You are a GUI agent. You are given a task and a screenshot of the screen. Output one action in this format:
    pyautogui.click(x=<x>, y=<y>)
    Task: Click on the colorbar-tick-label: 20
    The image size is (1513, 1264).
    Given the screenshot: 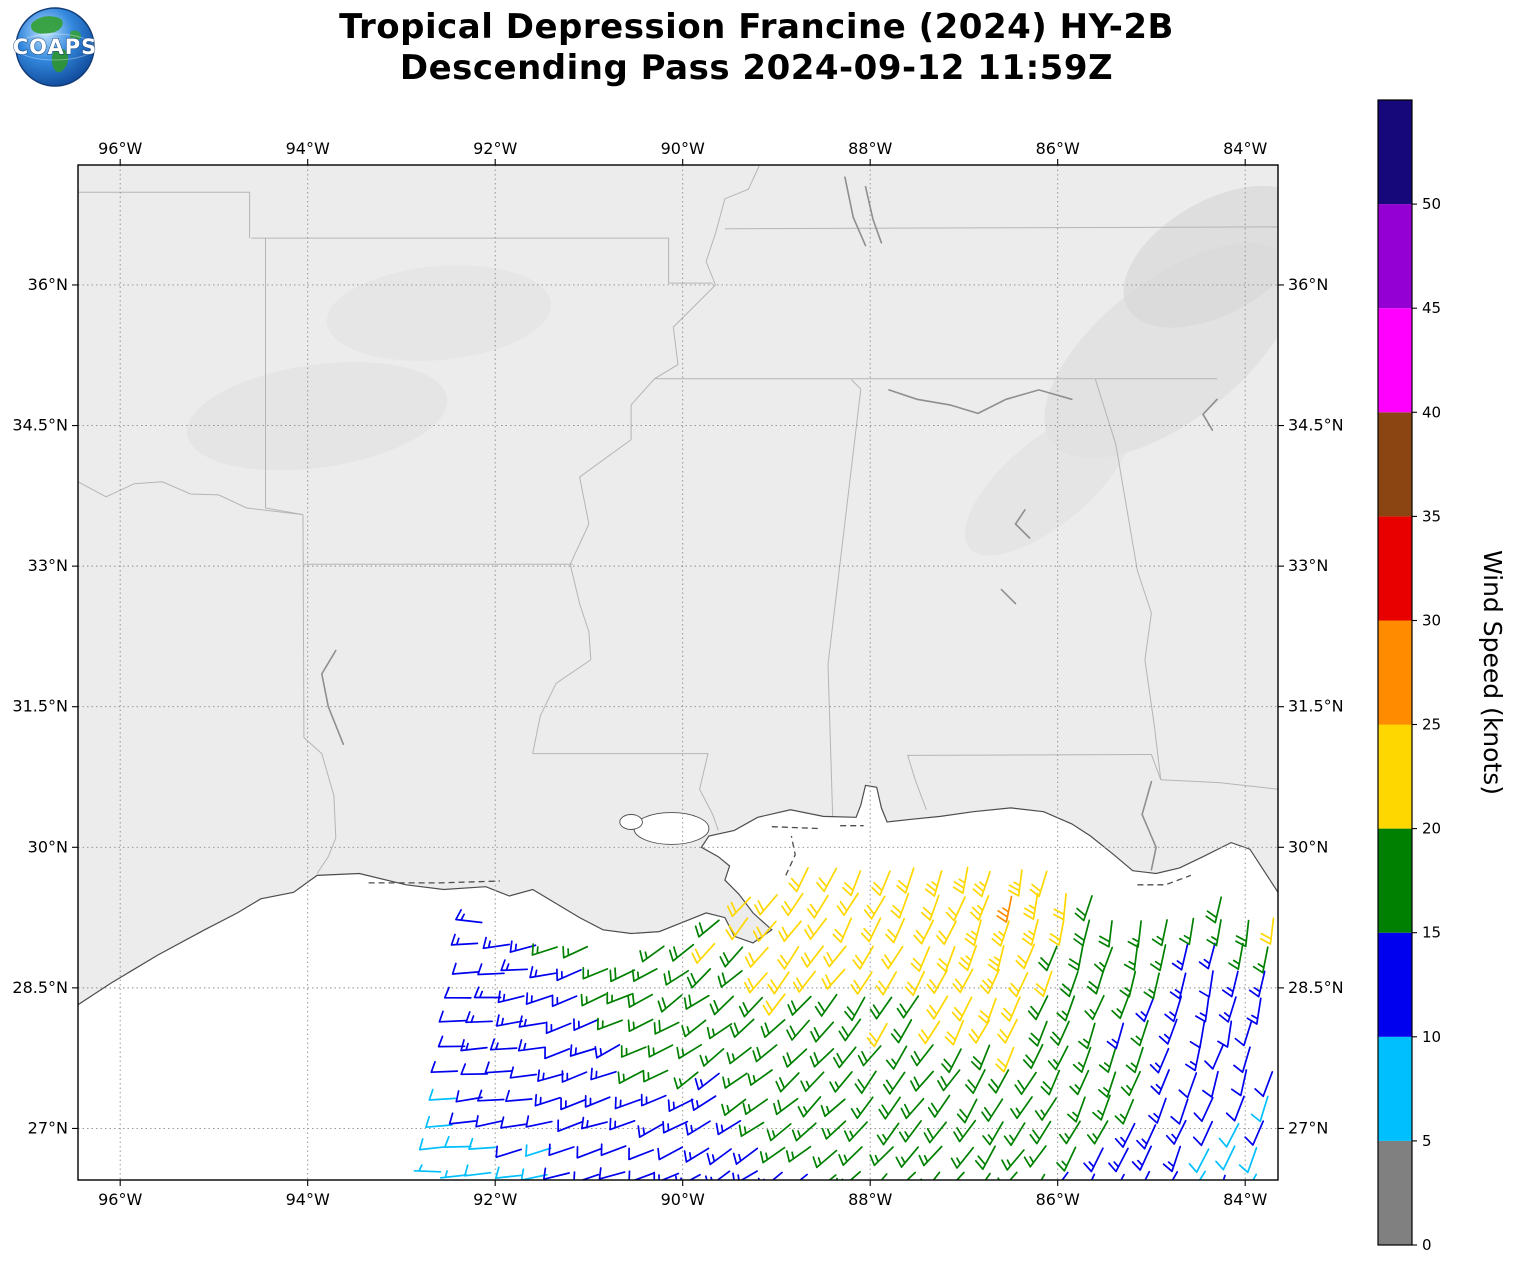 What is the action you would take?
    pyautogui.click(x=1431, y=829)
    